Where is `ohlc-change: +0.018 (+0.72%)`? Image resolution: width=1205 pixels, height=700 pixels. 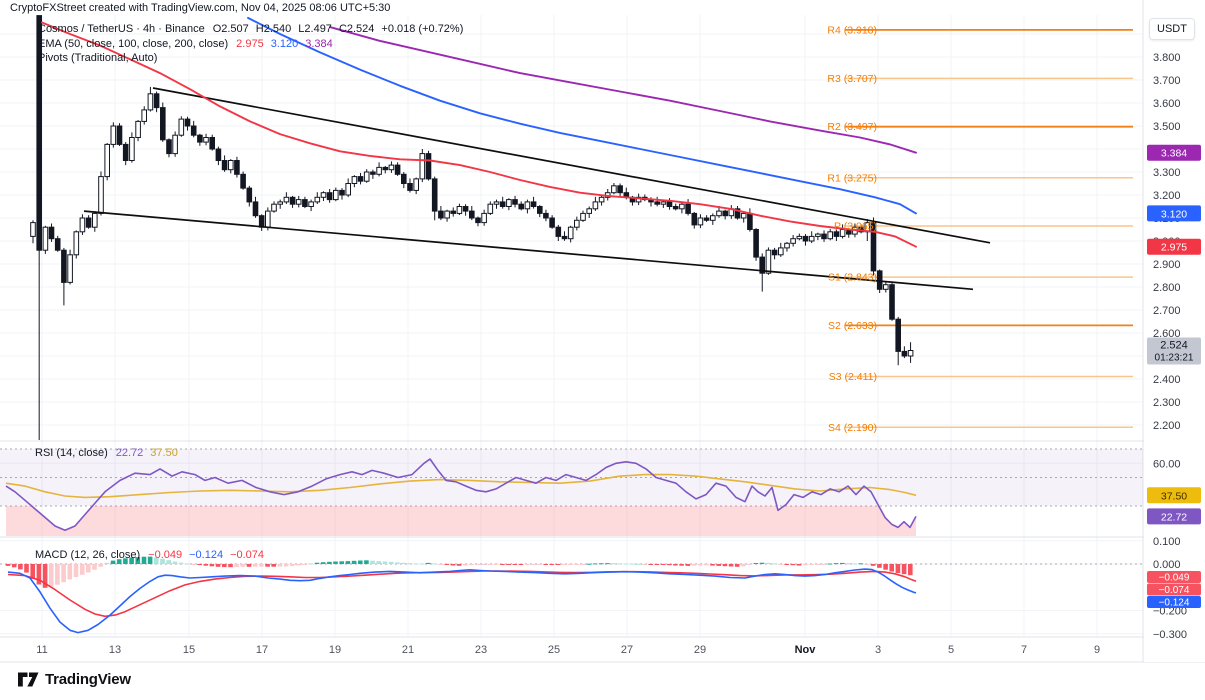 ohlc-change: +0.018 (+0.72%) is located at coordinates (422, 29).